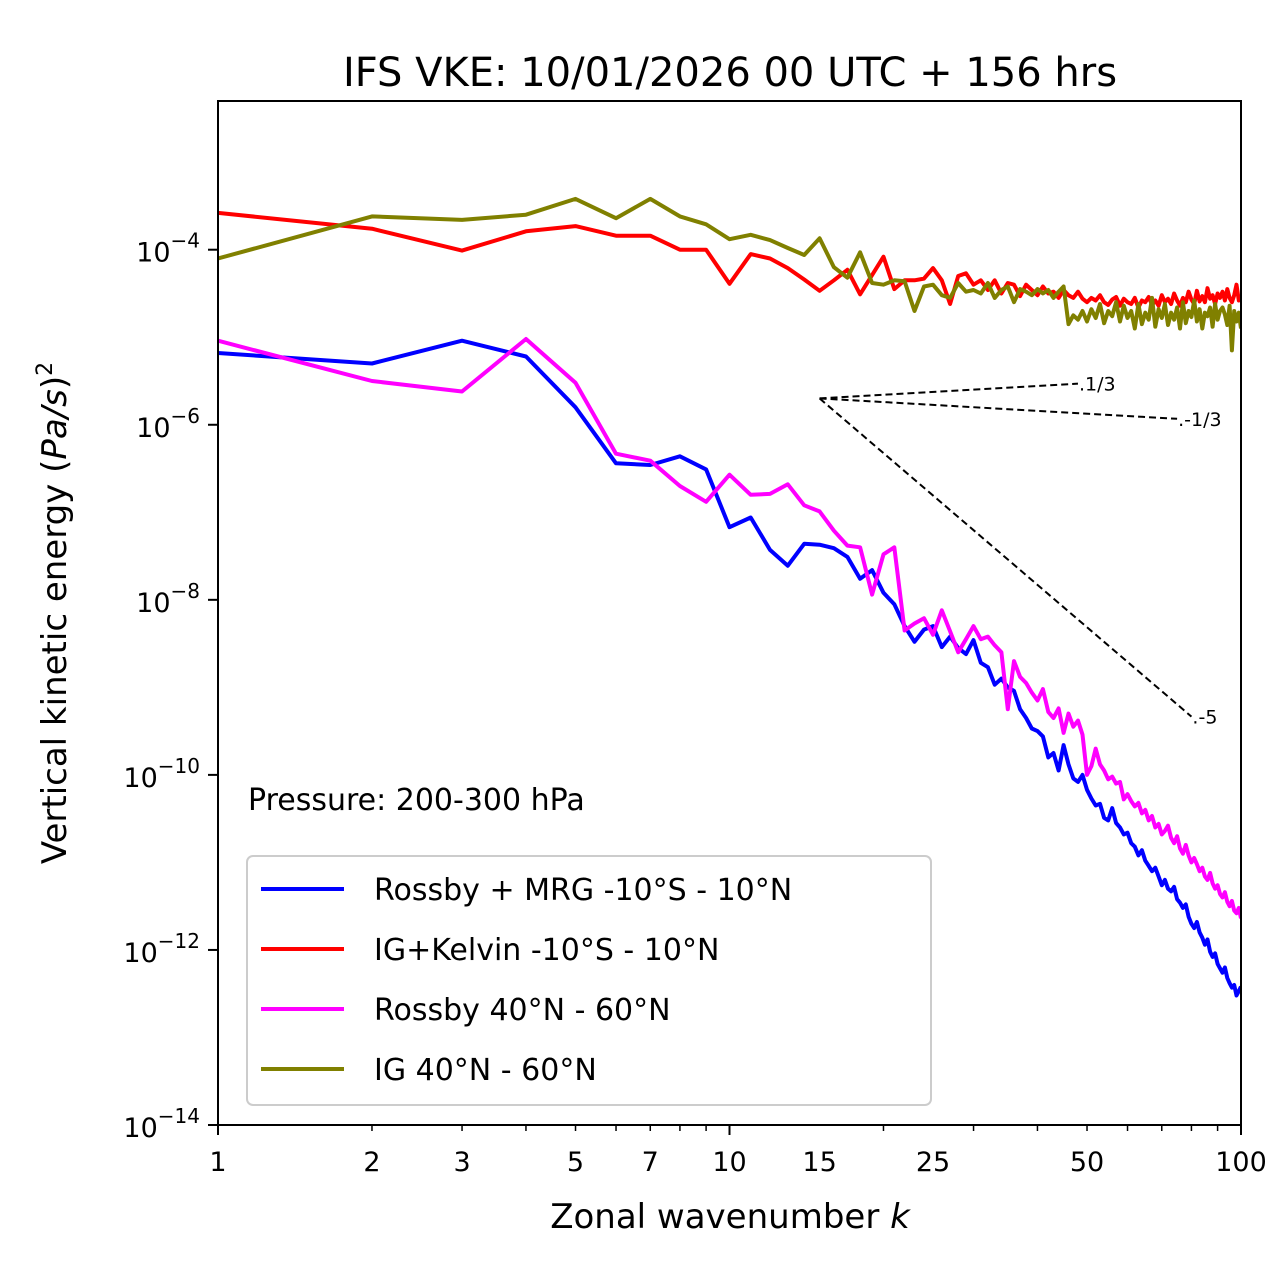  I want to click on x-tick-label: 50, so click(1087, 1162).